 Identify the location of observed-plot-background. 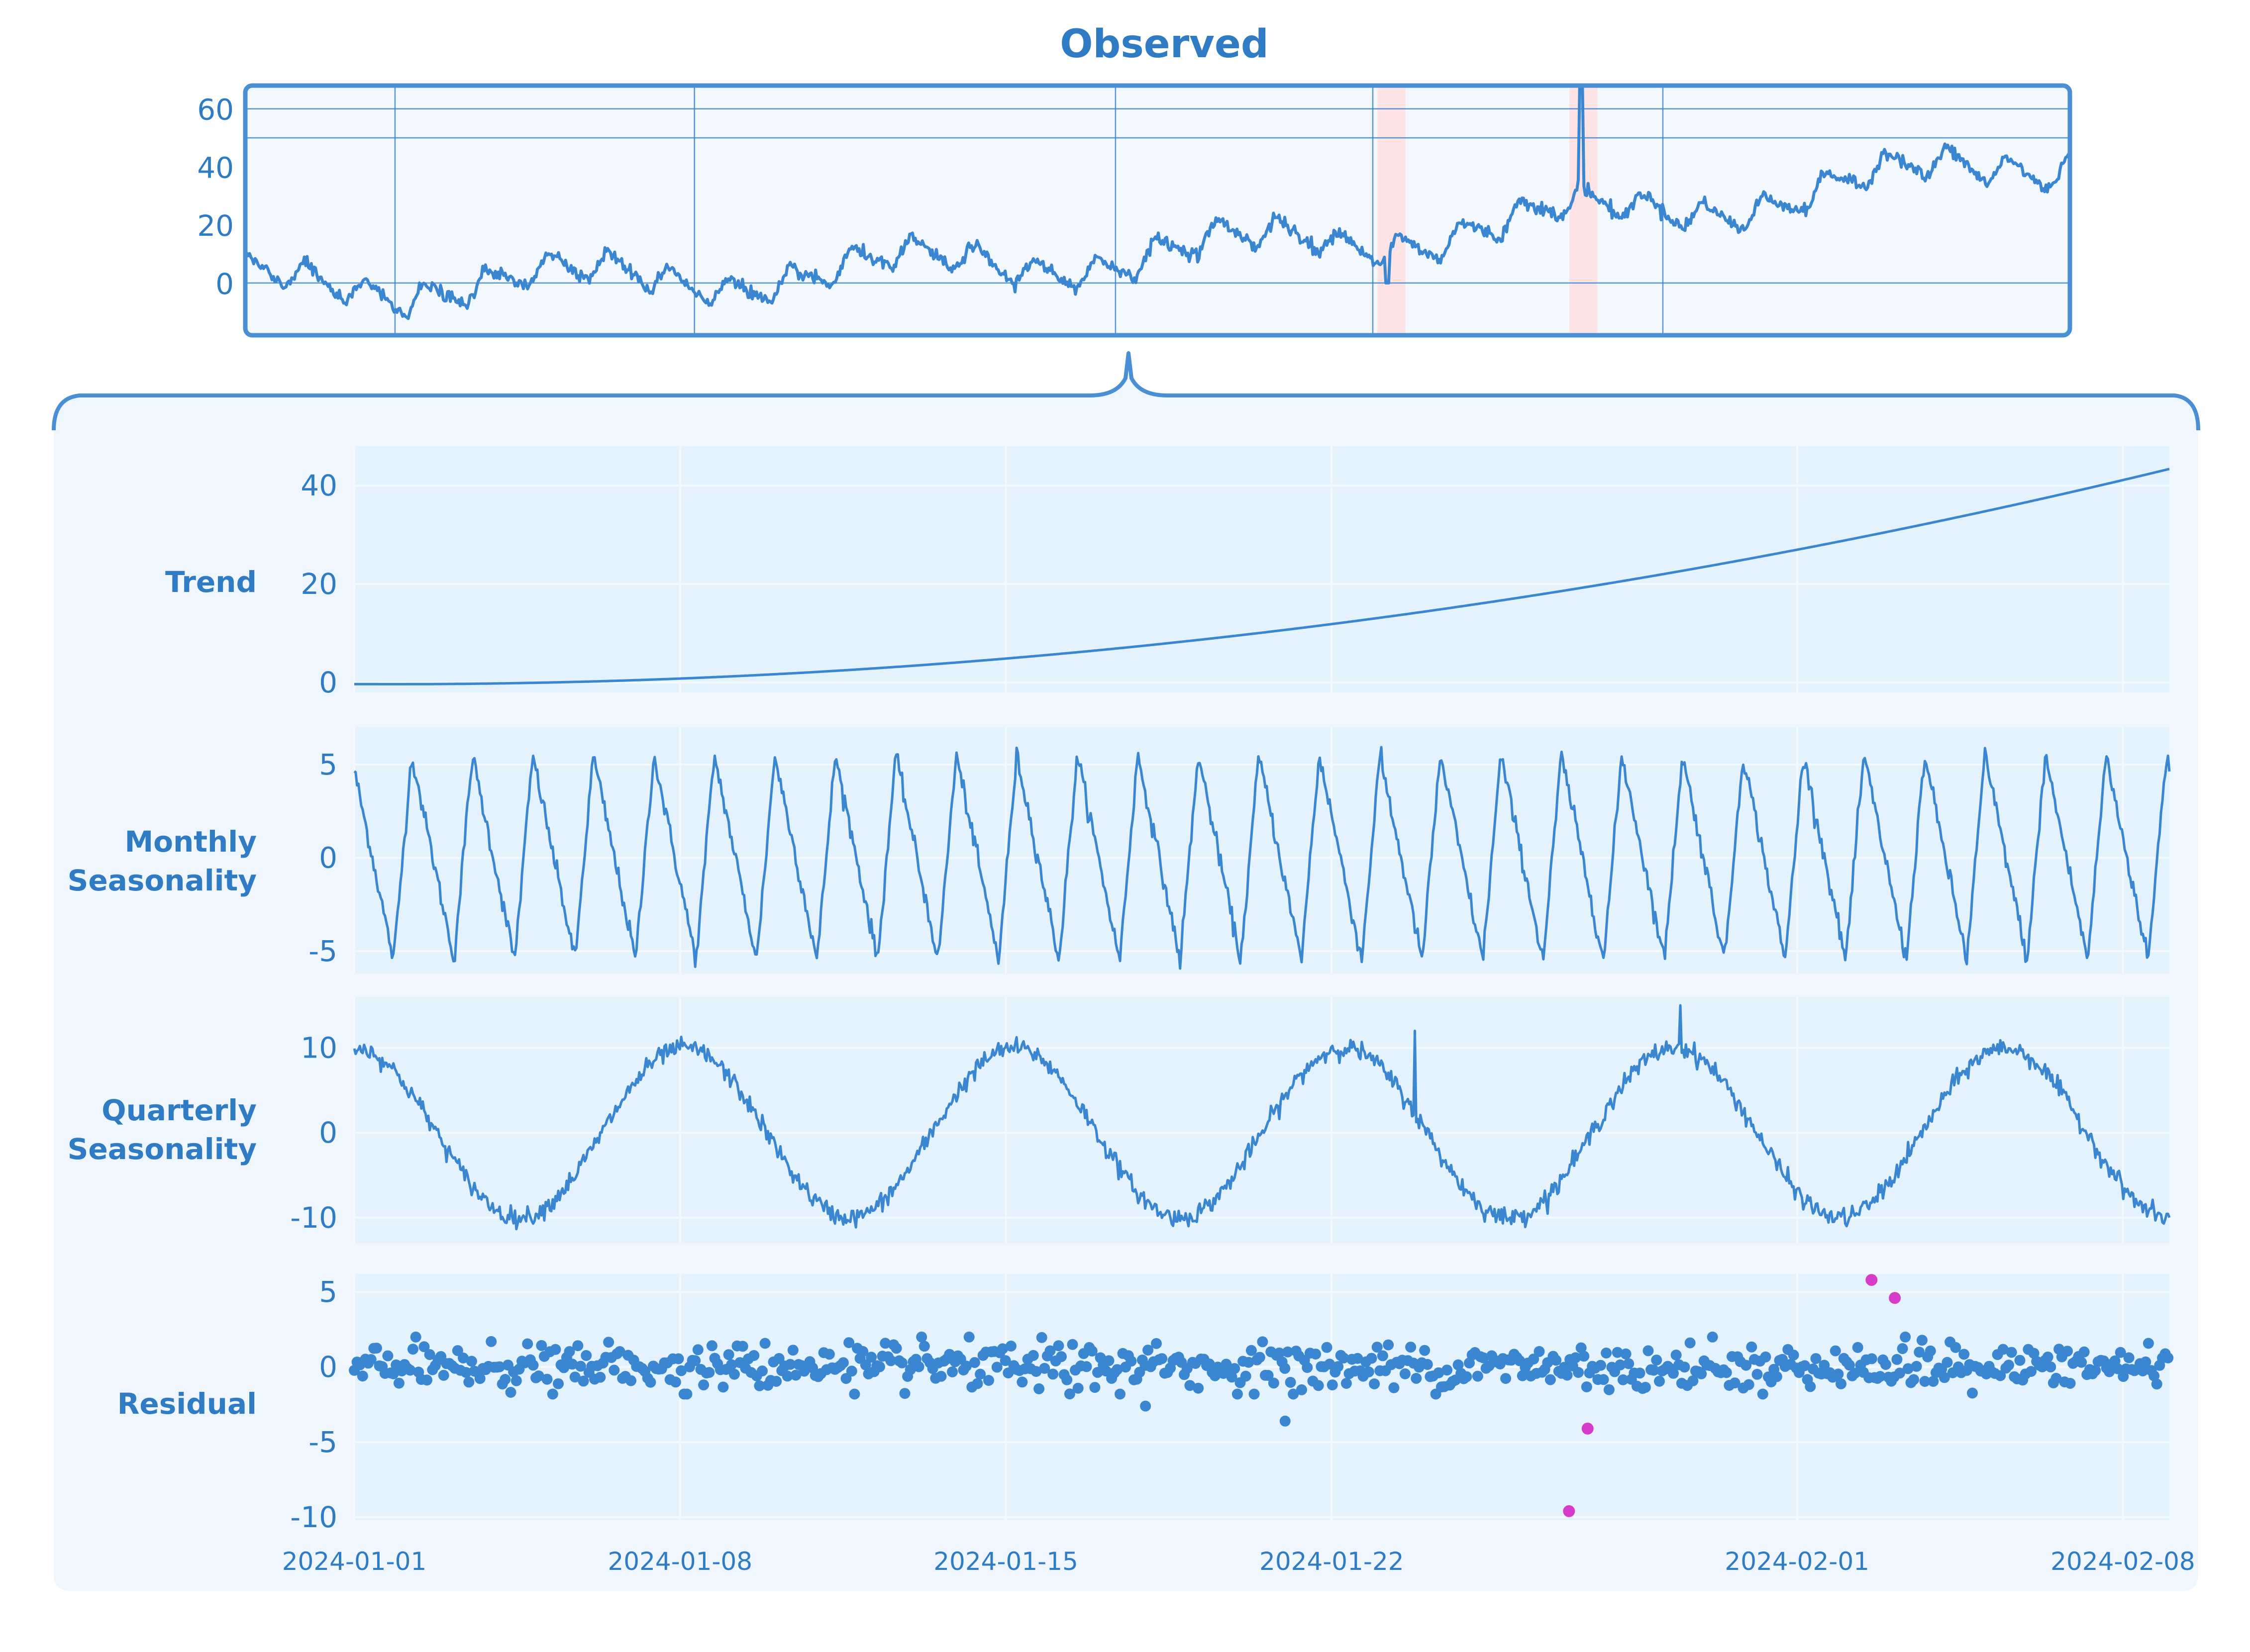
(1157, 210).